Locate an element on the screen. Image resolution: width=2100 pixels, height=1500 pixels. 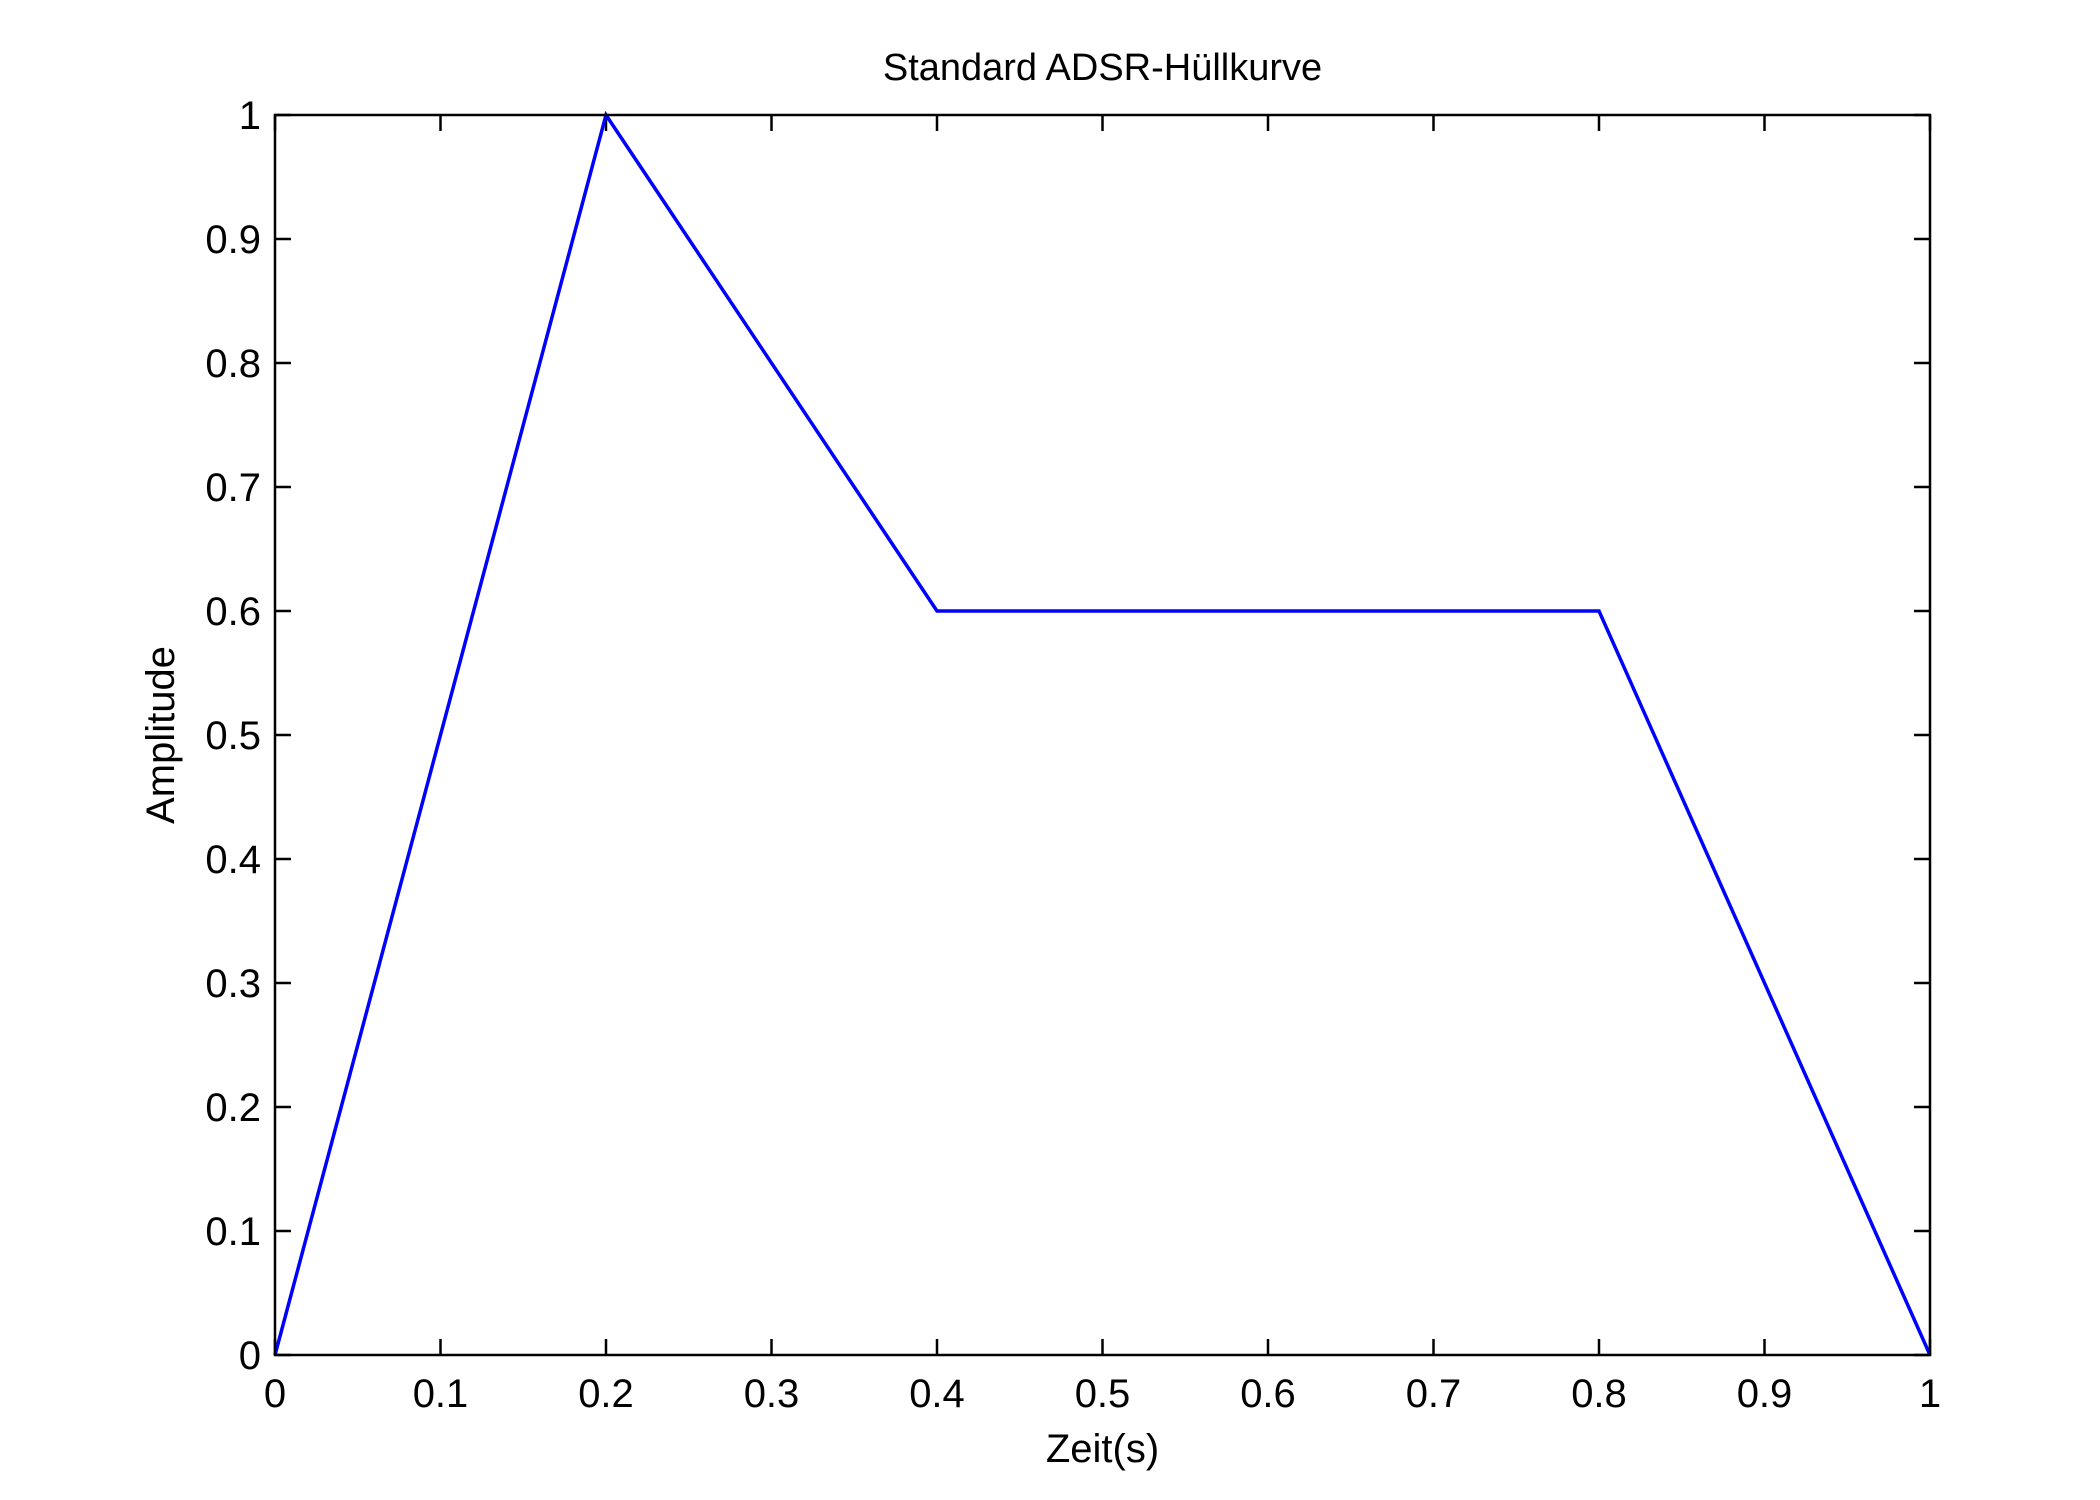
x-tick-label: 0.1 is located at coordinates (441, 1394).